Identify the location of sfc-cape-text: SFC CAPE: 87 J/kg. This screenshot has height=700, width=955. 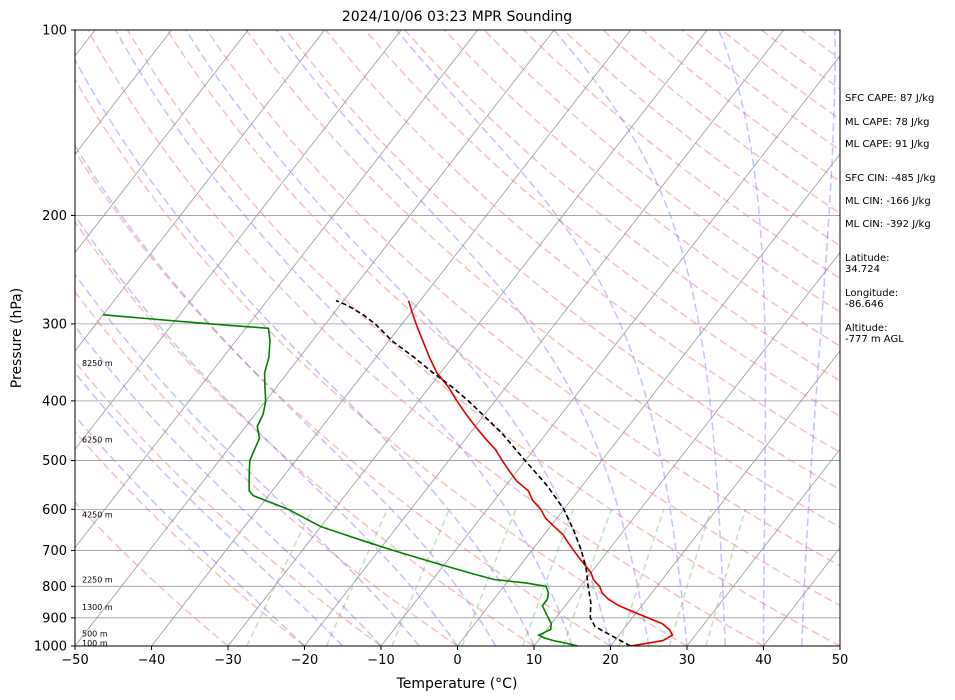
(890, 98).